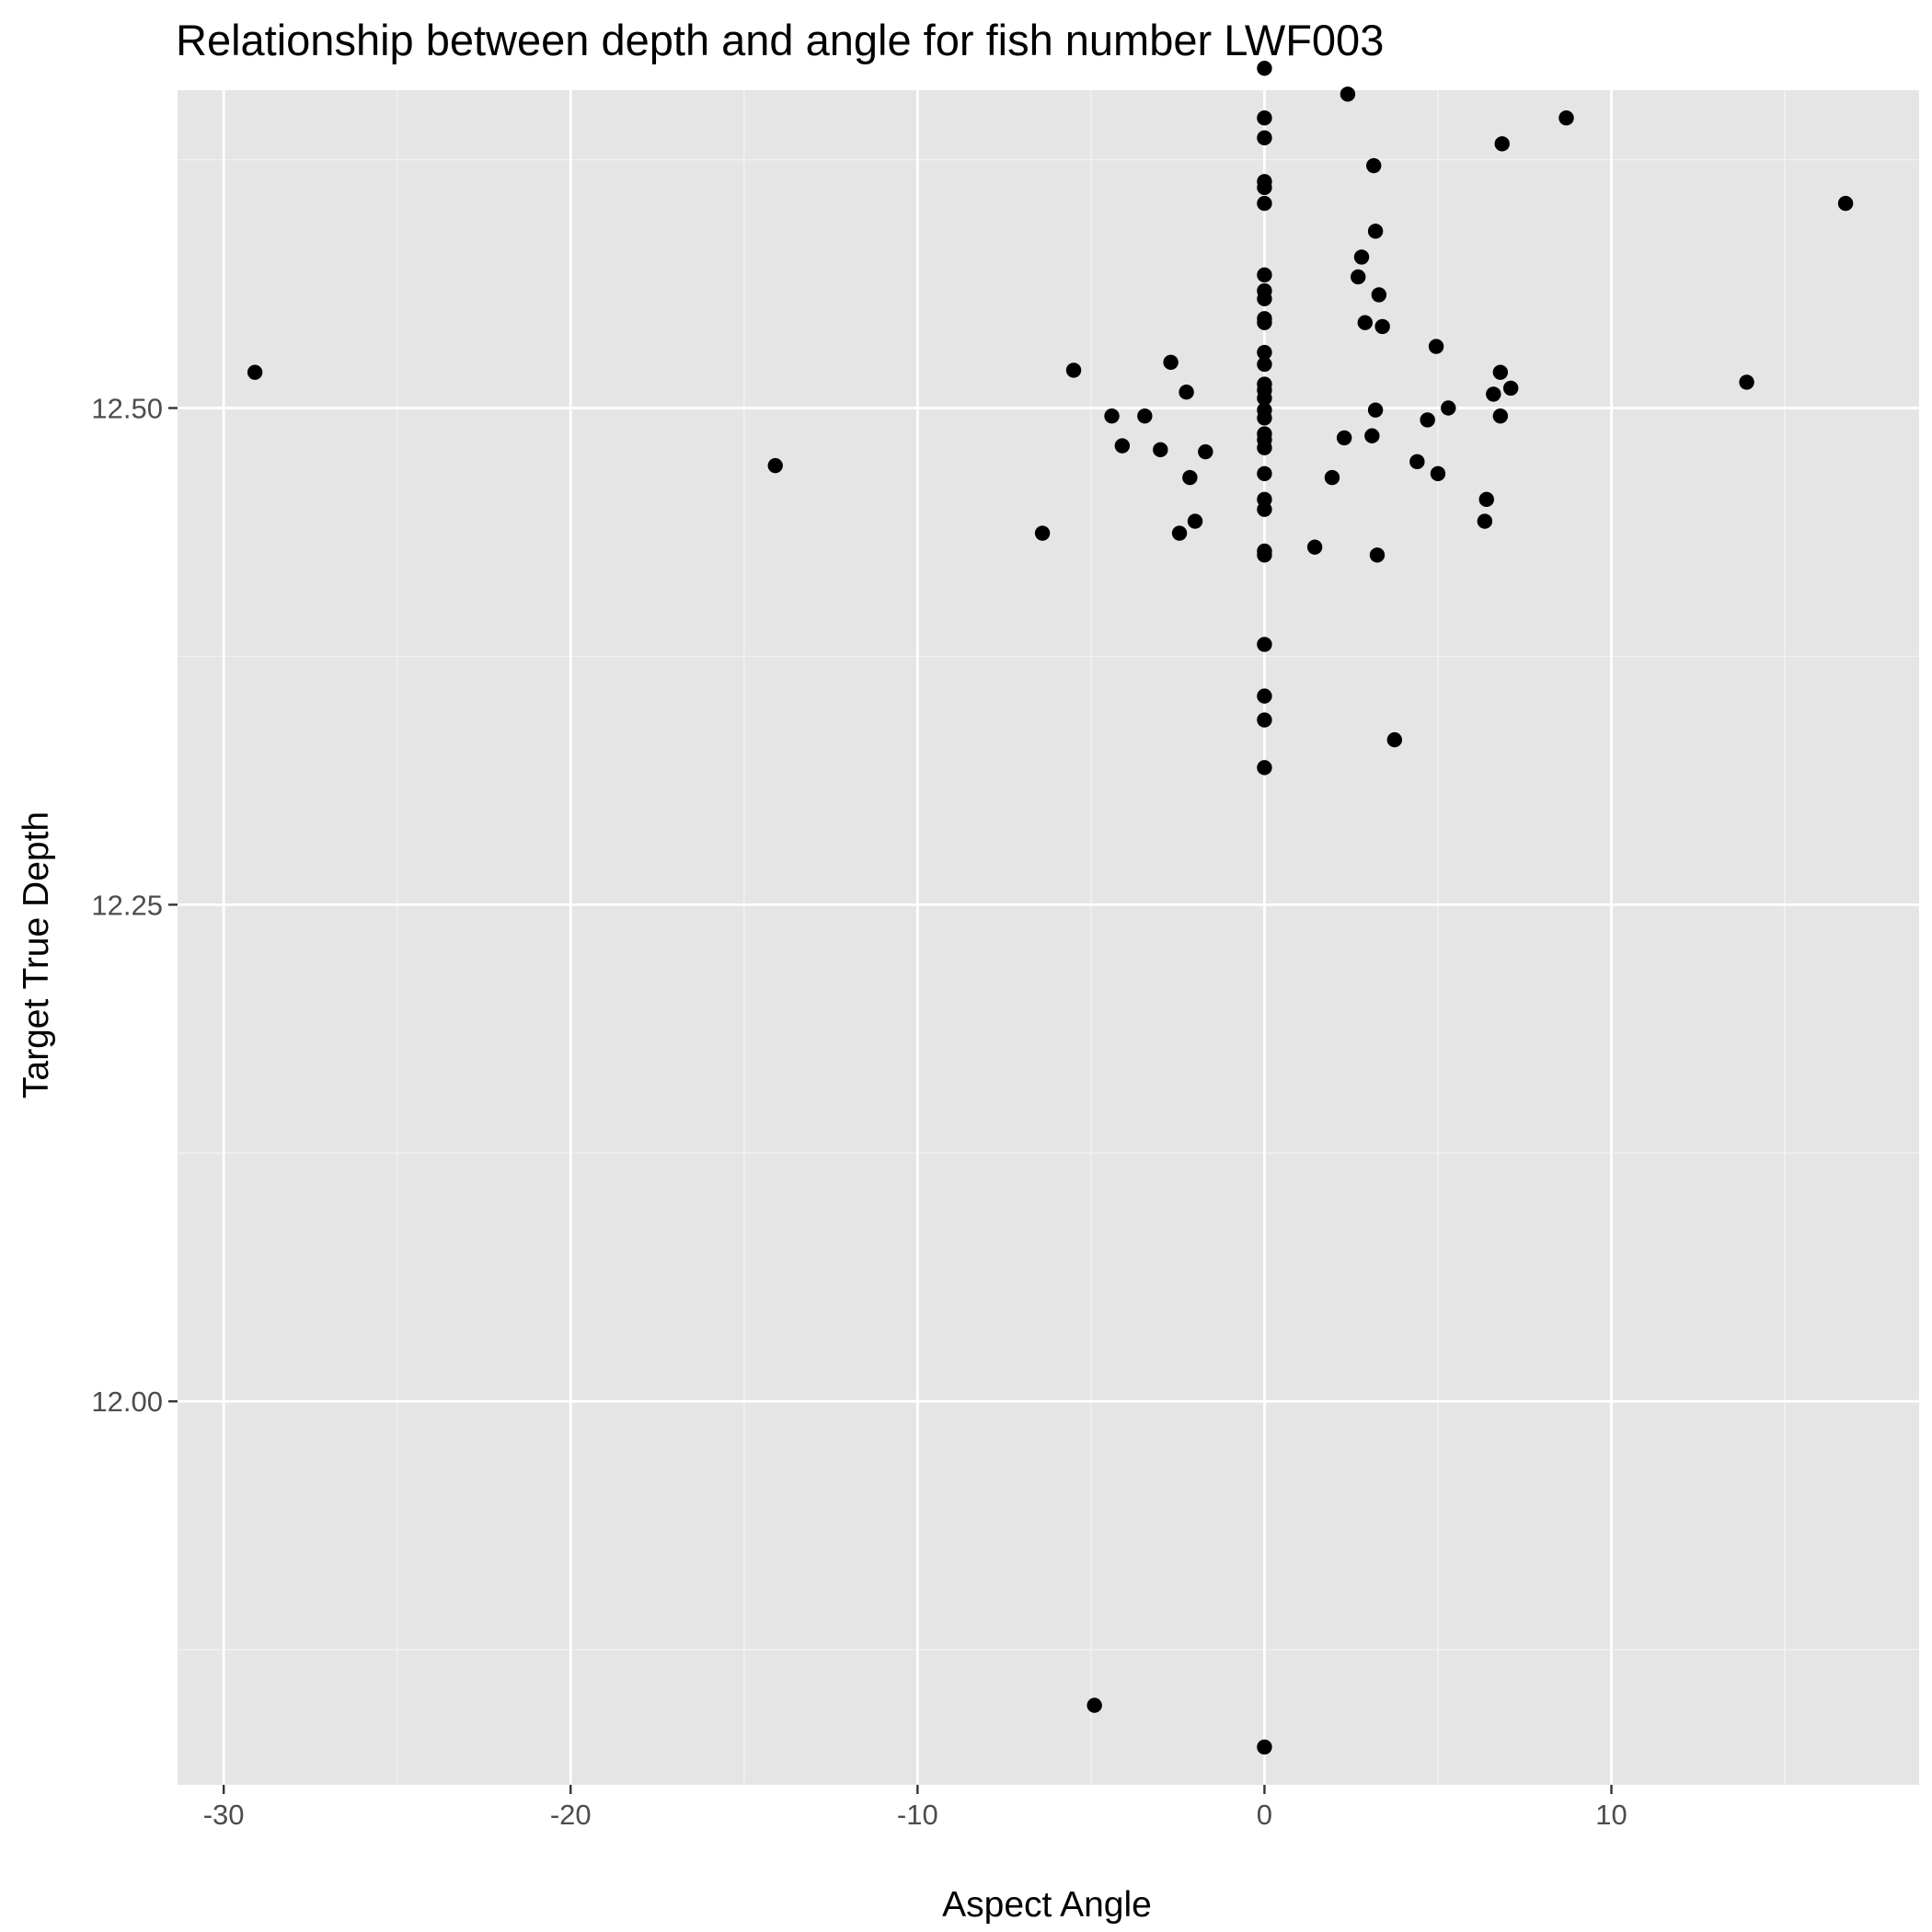  What do you see at coordinates (36, 954) in the screenshot?
I see `y-axis-title: Target True Depth` at bounding box center [36, 954].